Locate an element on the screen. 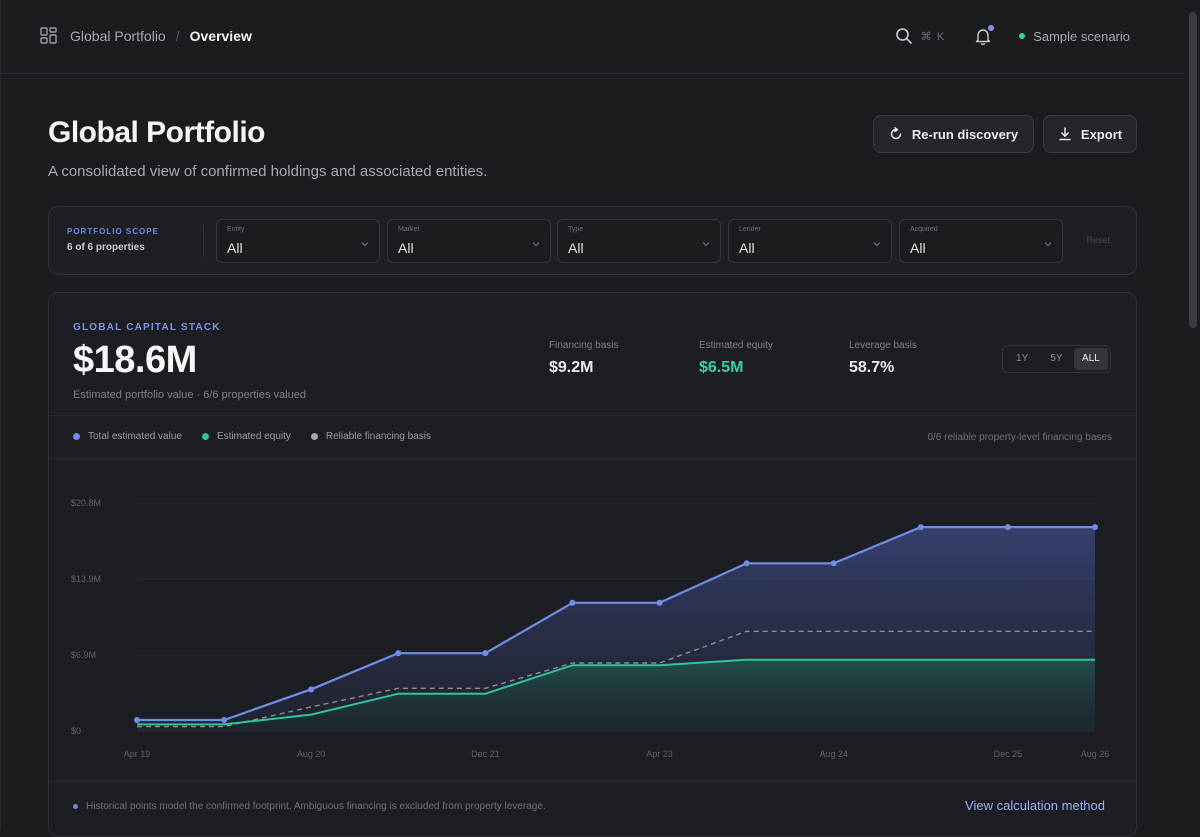 The width and height of the screenshot is (1200, 837). acquired-filter-value: All is located at coordinates (918, 248).